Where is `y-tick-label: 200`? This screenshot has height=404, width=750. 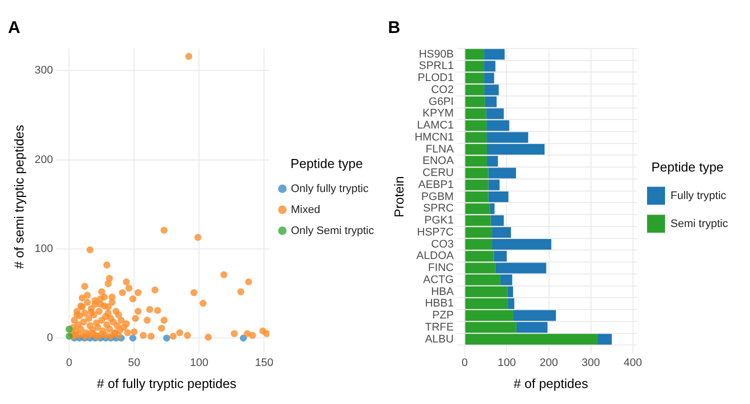 y-tick-label: 200 is located at coordinates (43, 160).